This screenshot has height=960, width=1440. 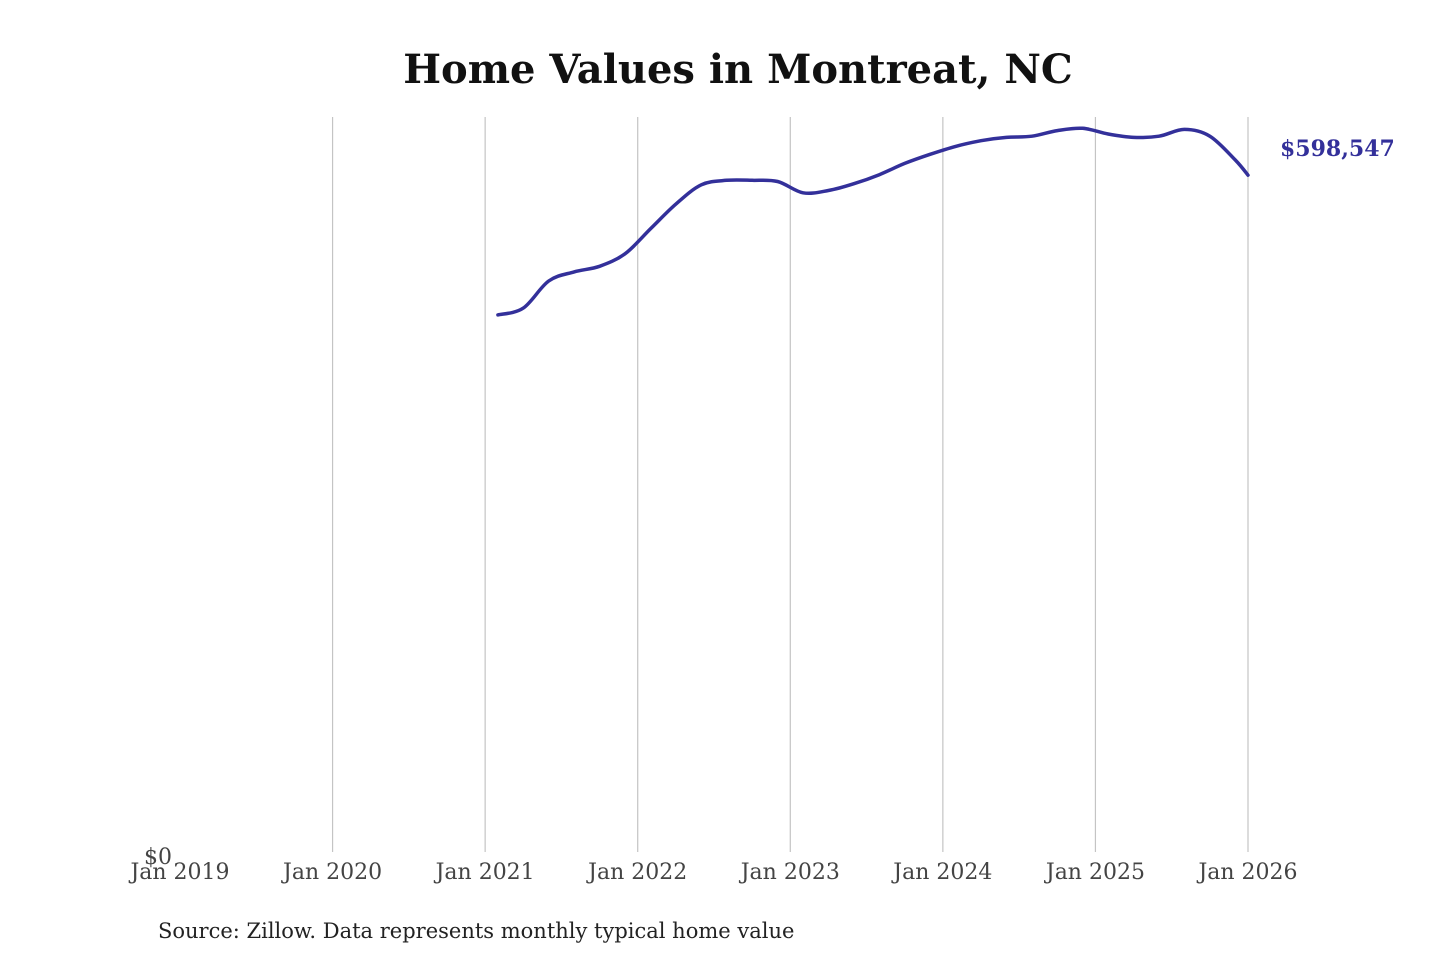 What do you see at coordinates (636, 872) in the screenshot?
I see `x-tick-label: Jan 2022` at bounding box center [636, 872].